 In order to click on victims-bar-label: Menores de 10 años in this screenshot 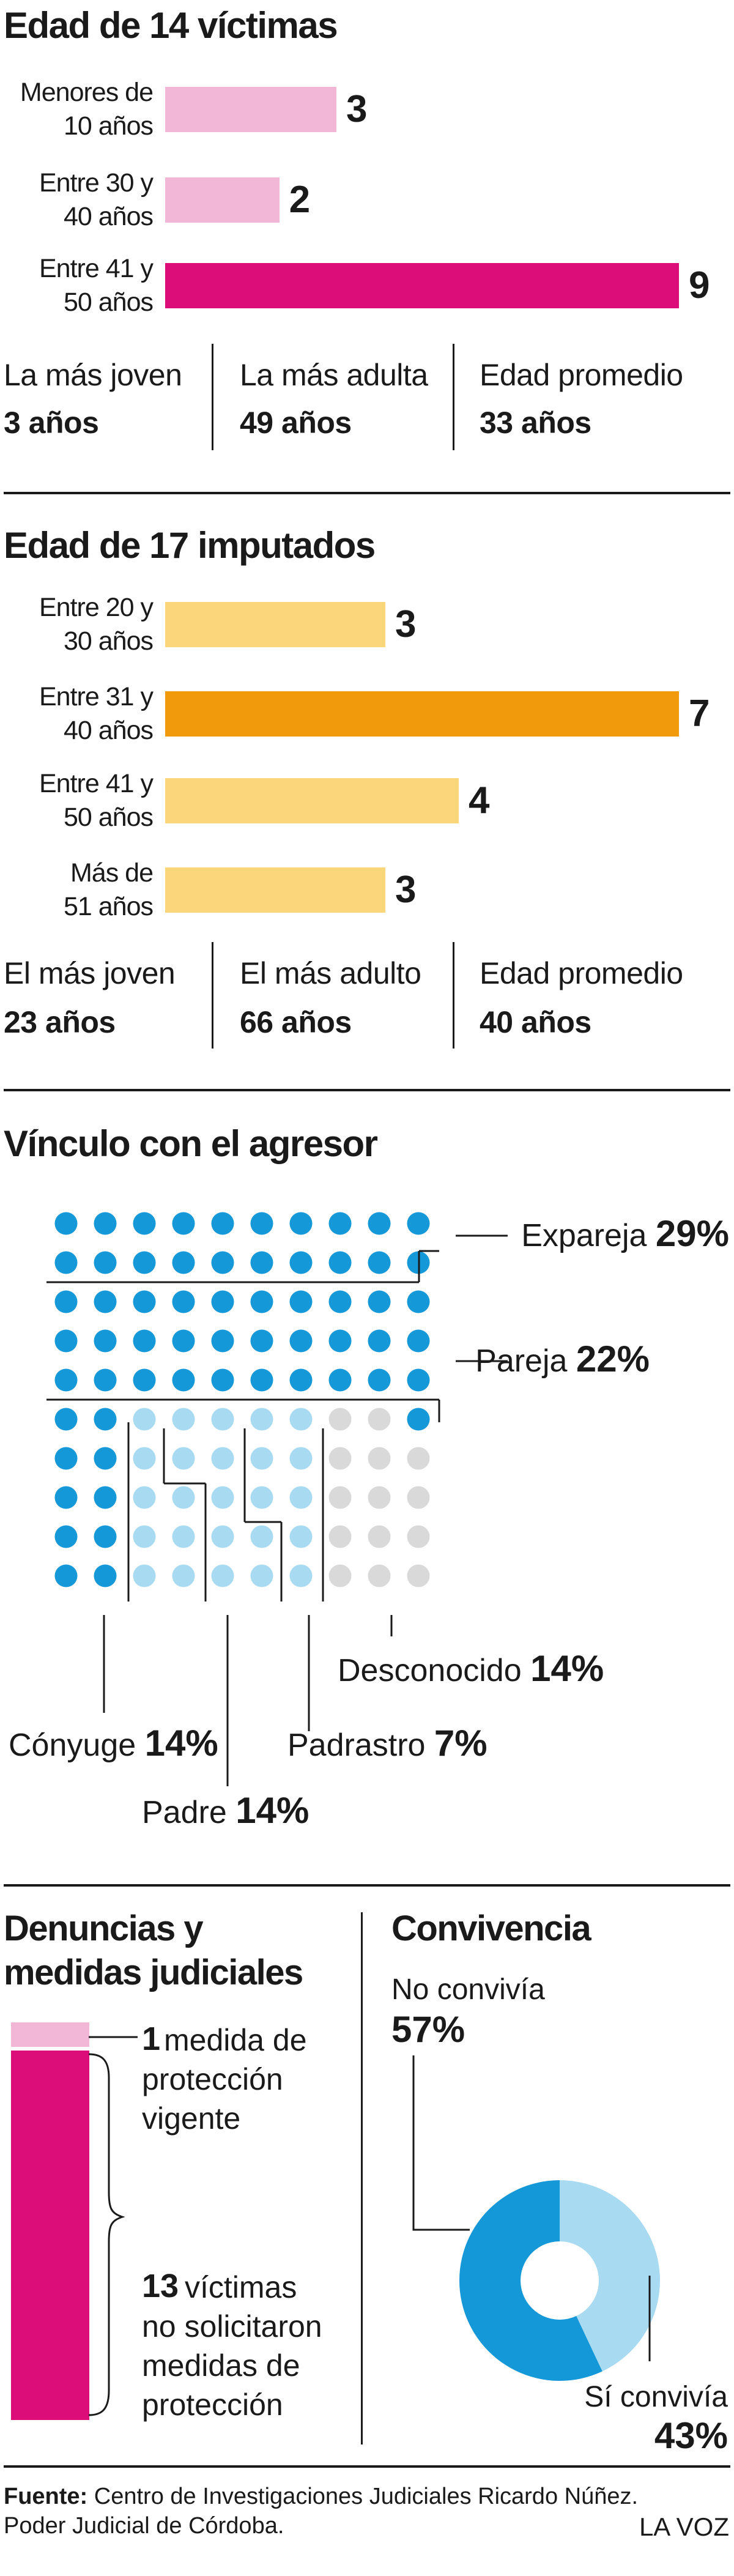, I will do `click(87, 109)`.